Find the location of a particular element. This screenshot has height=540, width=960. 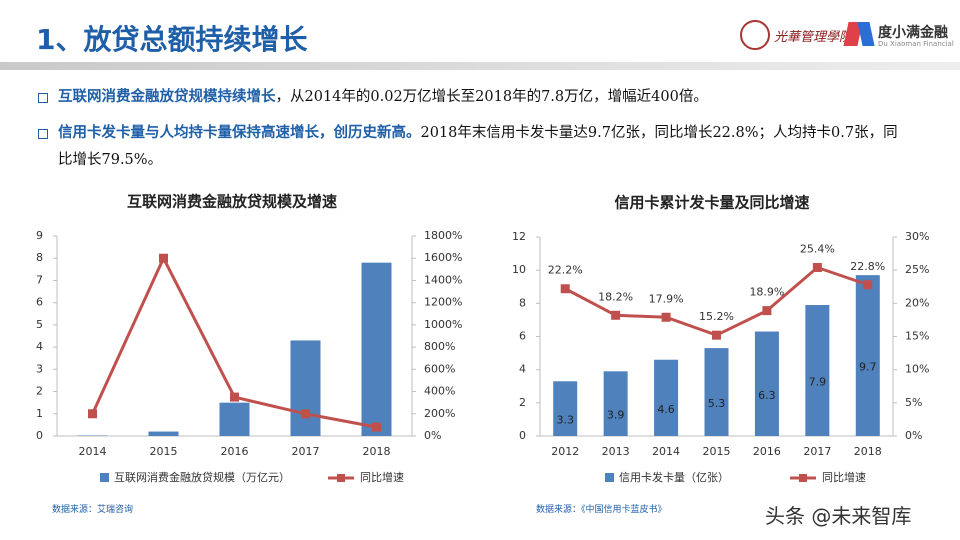

legend-label: 互联网消费金融放贷规模（万亿元） is located at coordinates (202, 477).